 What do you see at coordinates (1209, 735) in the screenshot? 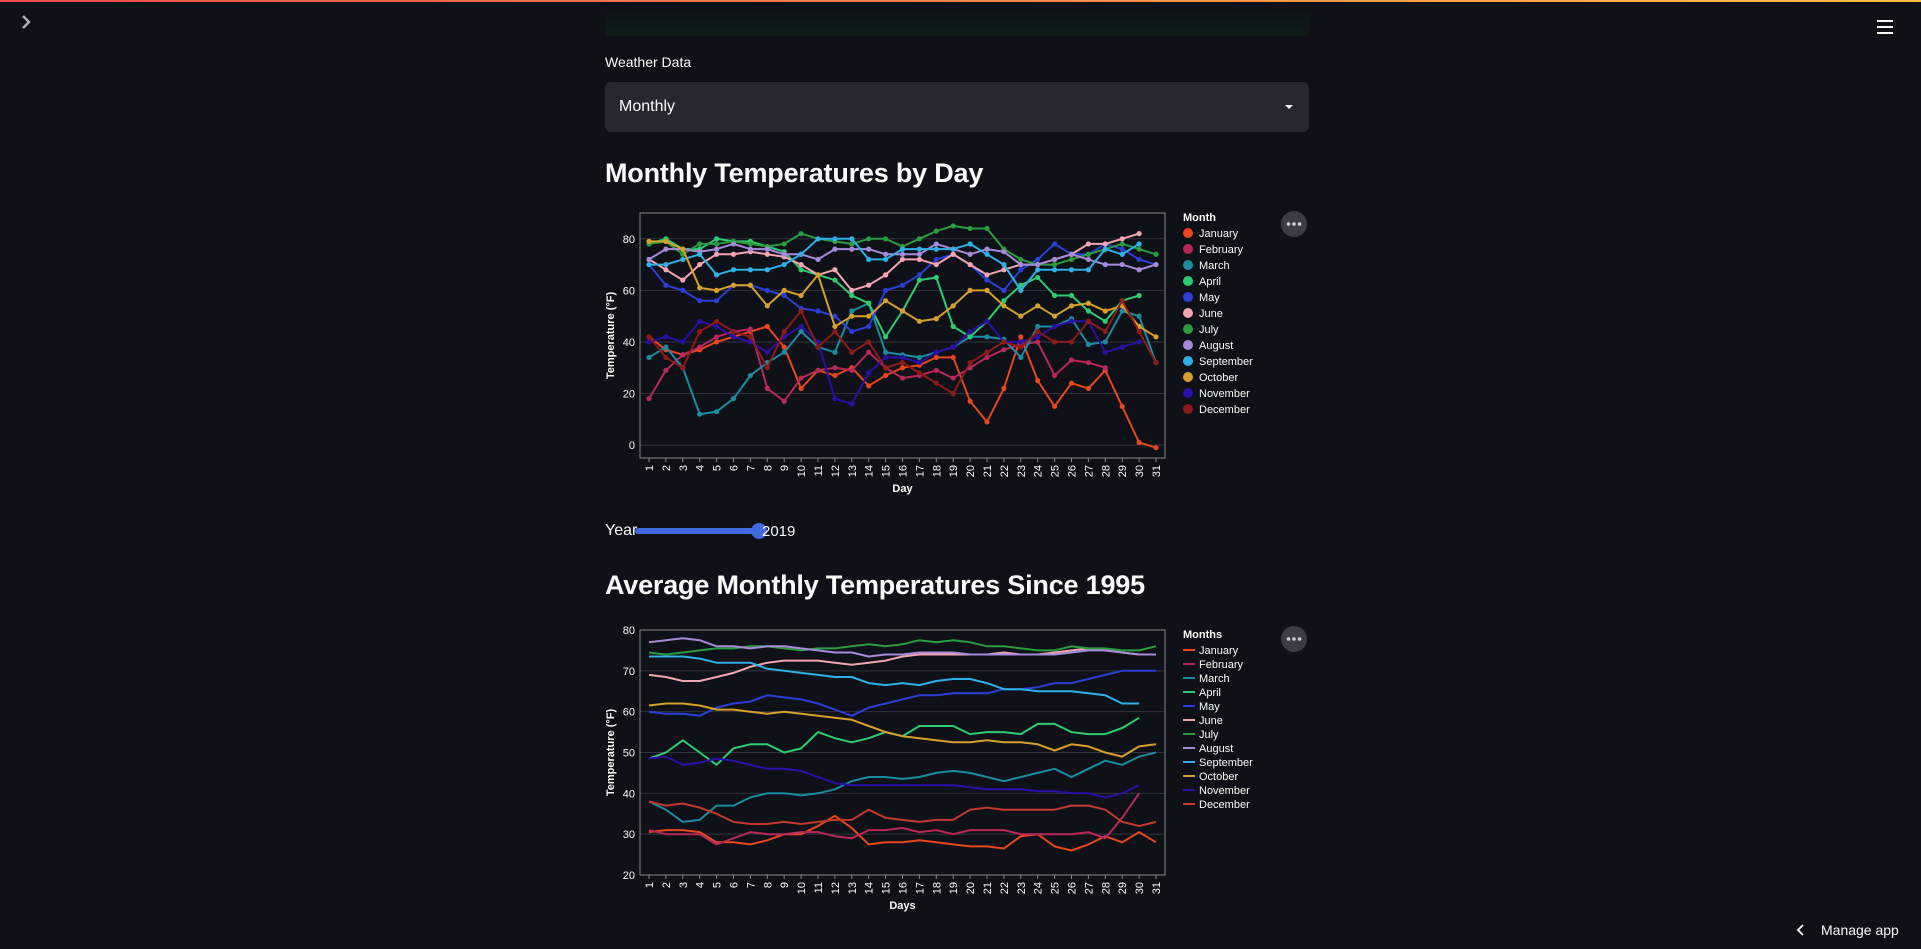
I see `legend-label: July` at bounding box center [1209, 735].